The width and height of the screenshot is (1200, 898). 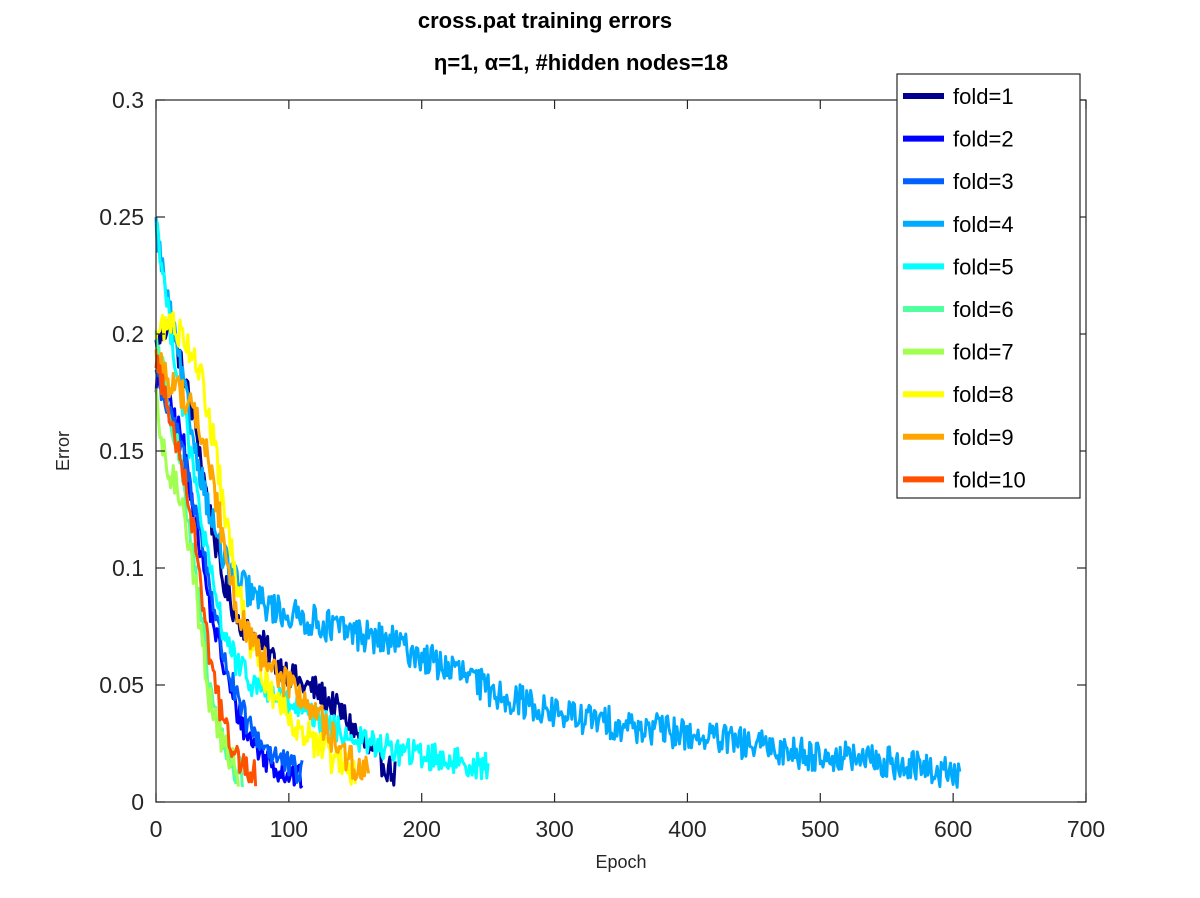 What do you see at coordinates (121, 451) in the screenshot?
I see `y-tick-label: 0.15` at bounding box center [121, 451].